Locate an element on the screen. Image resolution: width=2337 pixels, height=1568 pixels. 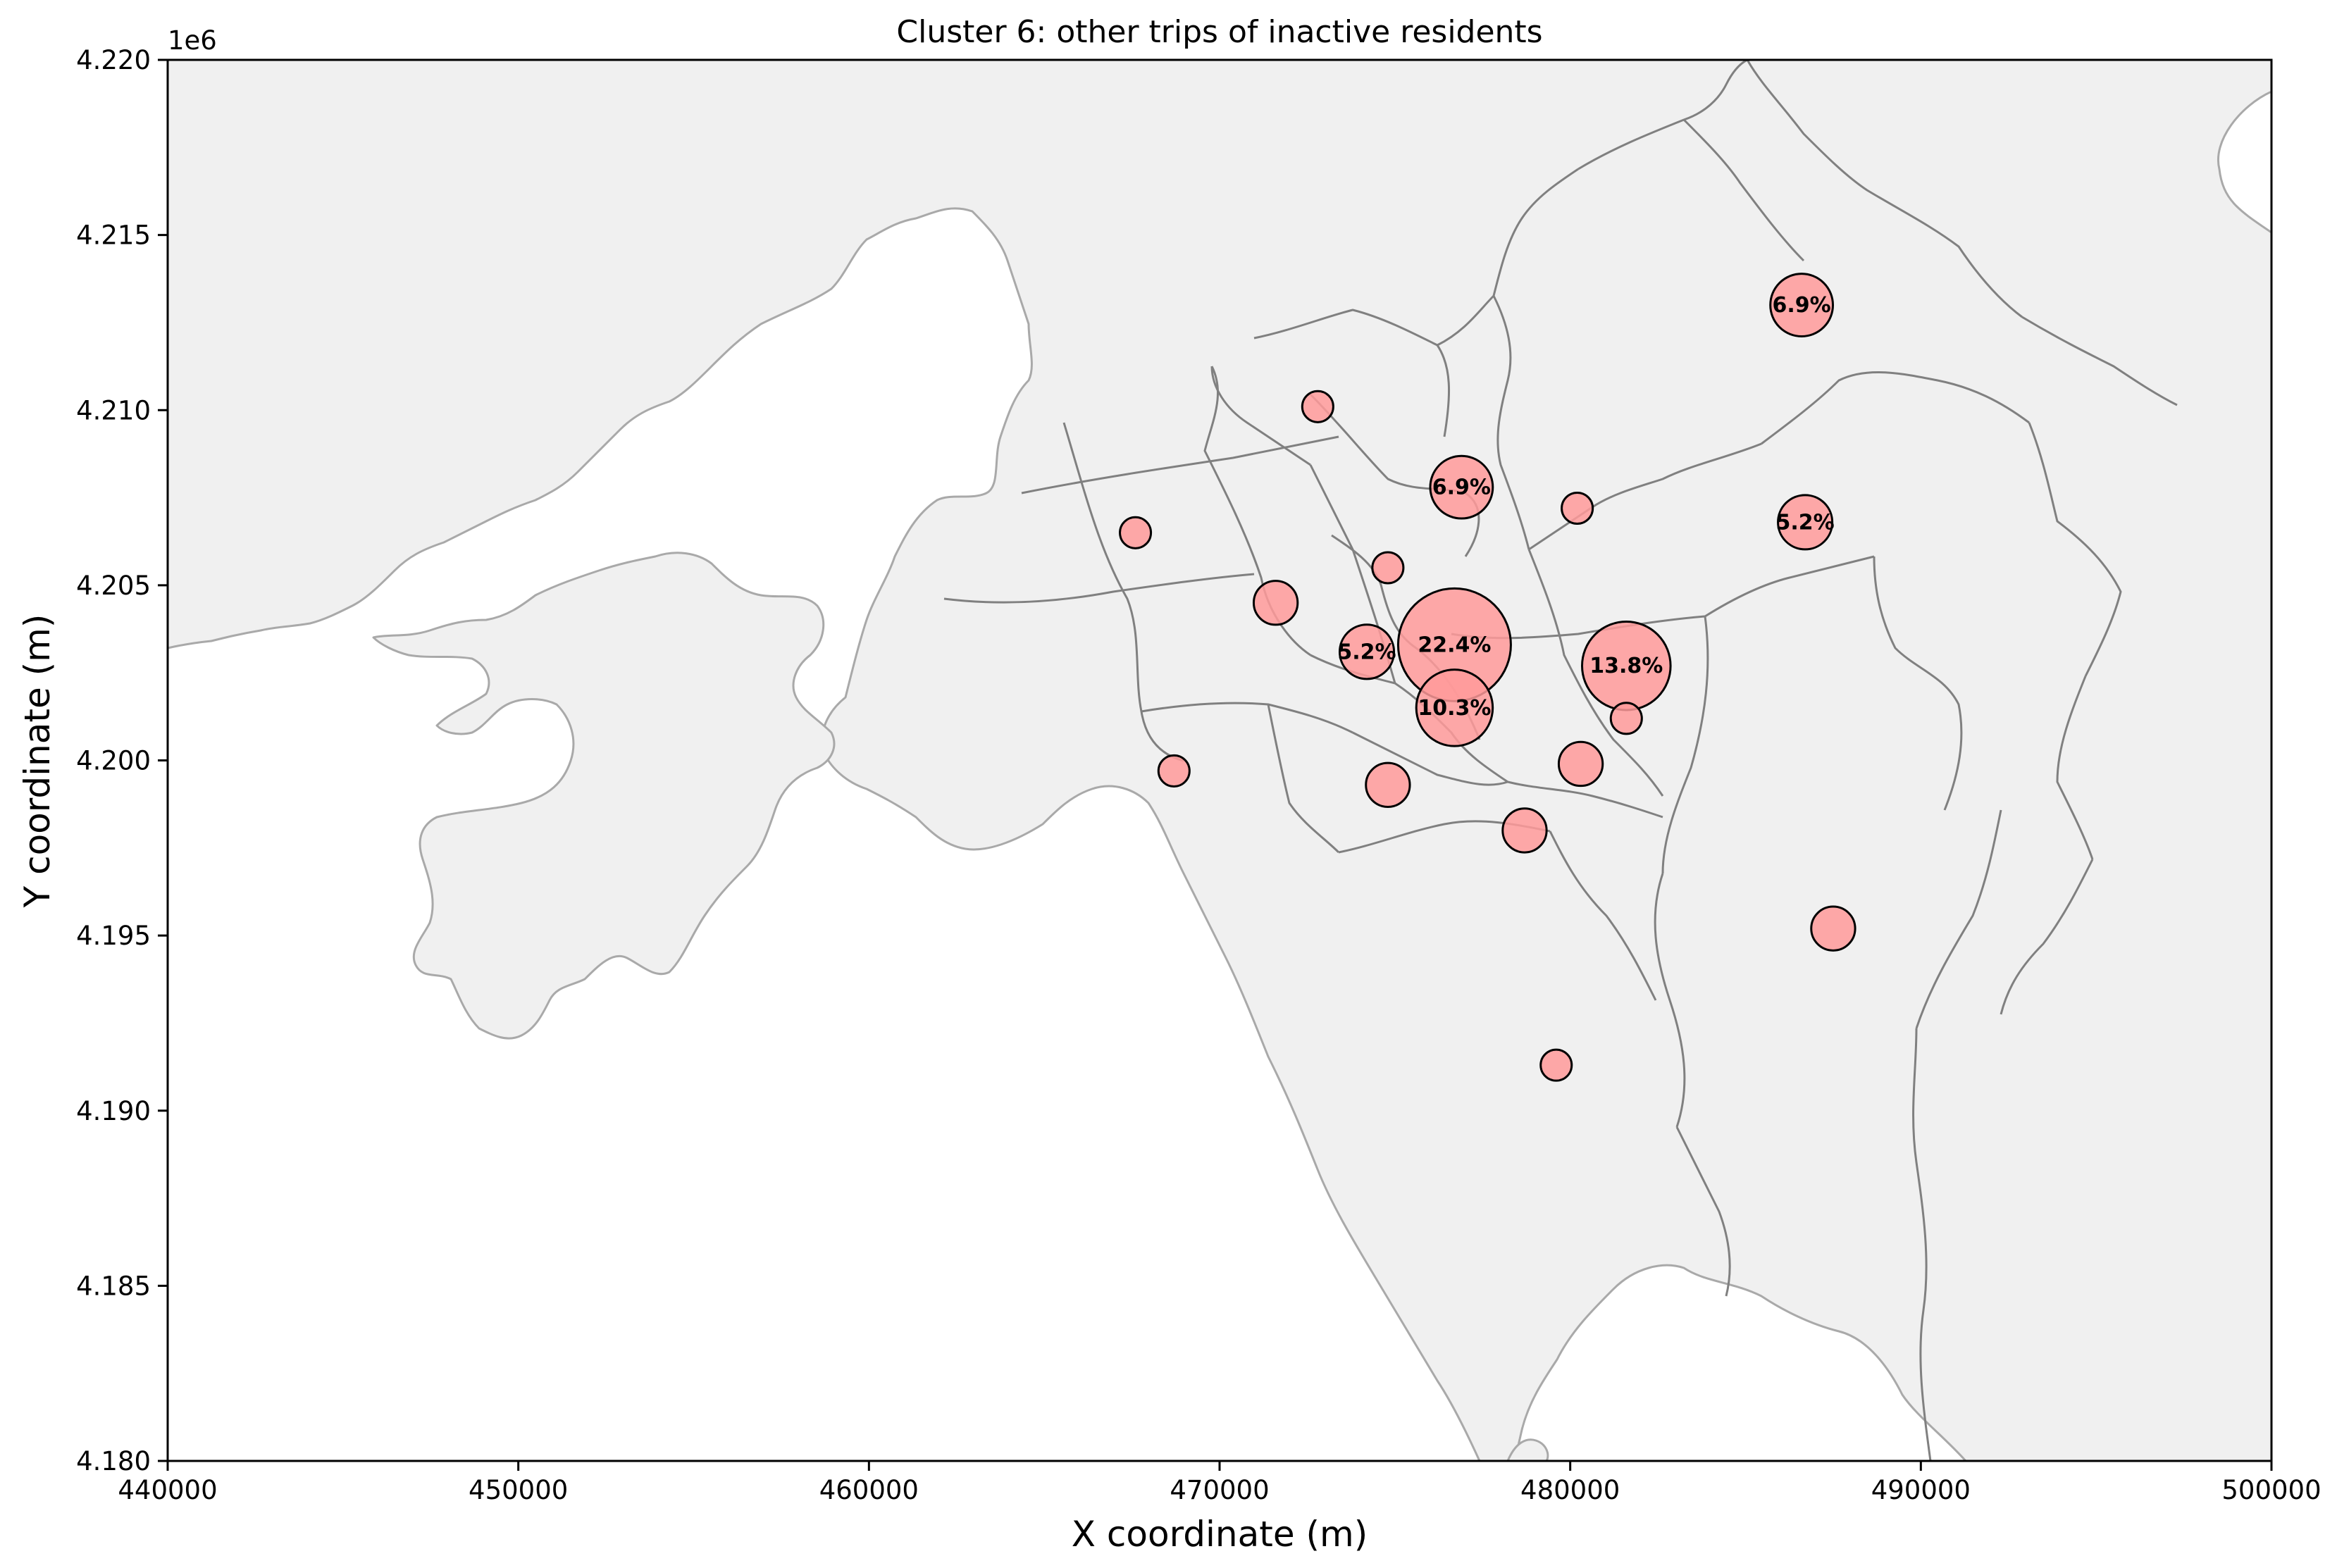
x-tick-label: 450000 is located at coordinates (519, 1490).